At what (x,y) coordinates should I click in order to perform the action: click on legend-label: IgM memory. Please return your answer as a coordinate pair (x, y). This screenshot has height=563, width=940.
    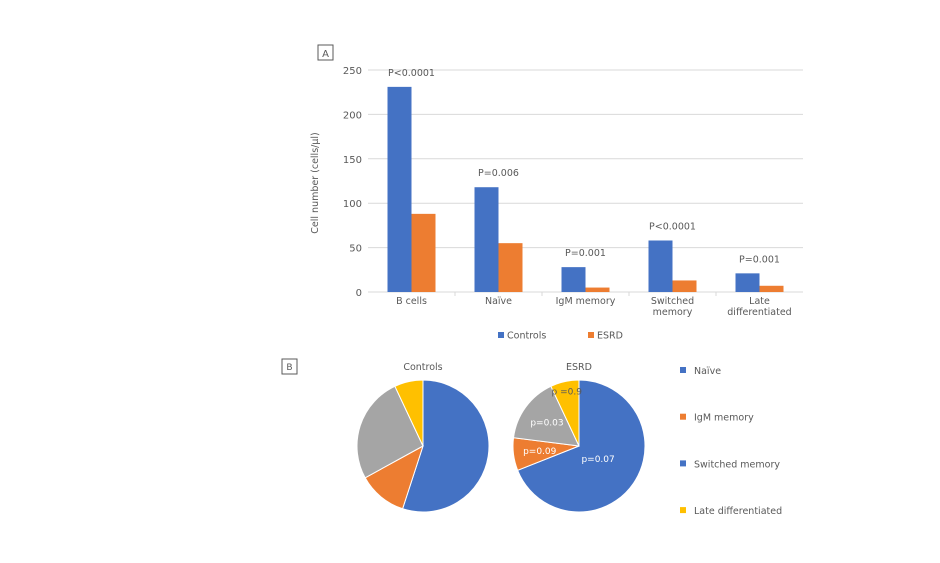
    Looking at the image, I should click on (724, 418).